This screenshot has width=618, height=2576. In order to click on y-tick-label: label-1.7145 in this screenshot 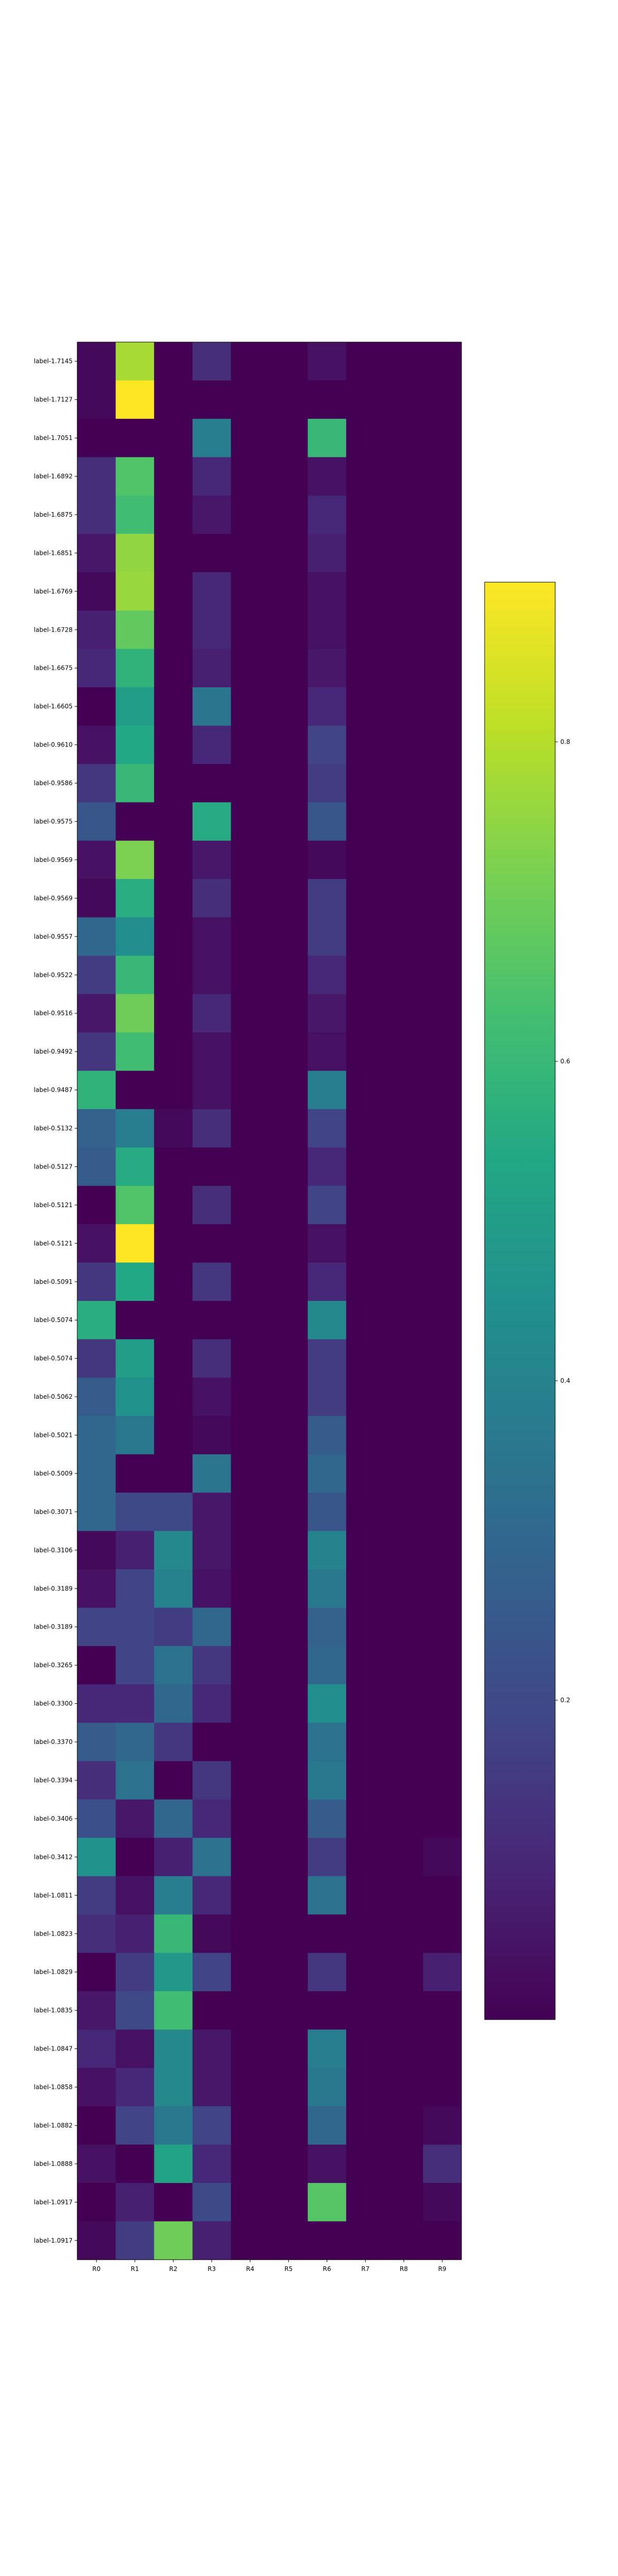, I will do `click(54, 361)`.